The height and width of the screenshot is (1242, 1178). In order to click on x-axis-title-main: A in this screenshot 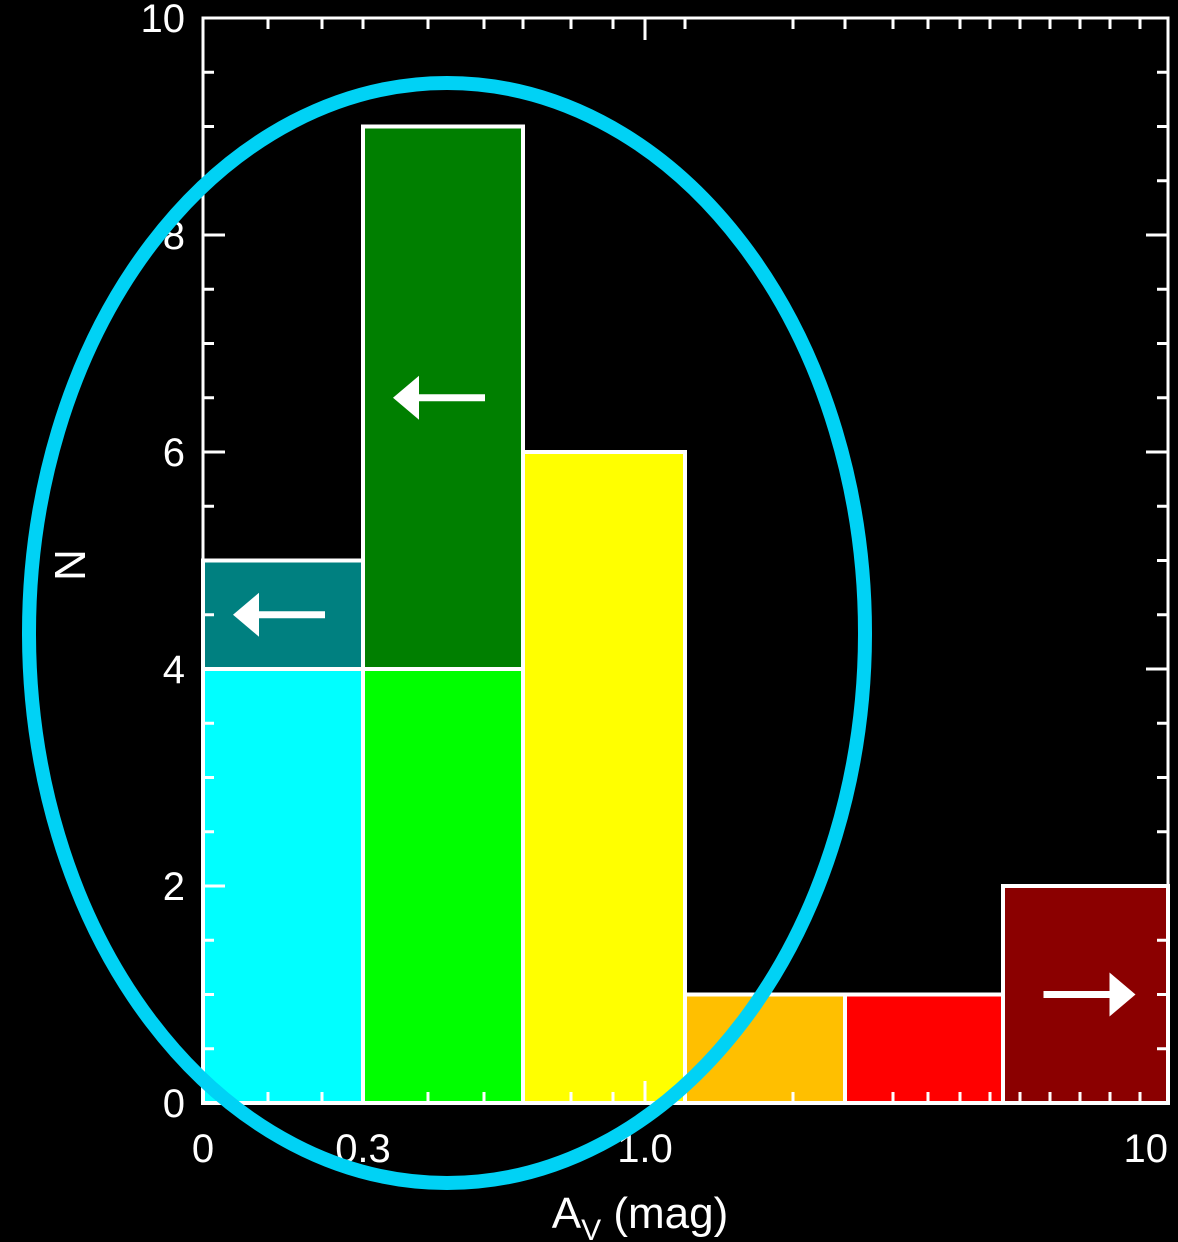, I will do `click(567, 1213)`.